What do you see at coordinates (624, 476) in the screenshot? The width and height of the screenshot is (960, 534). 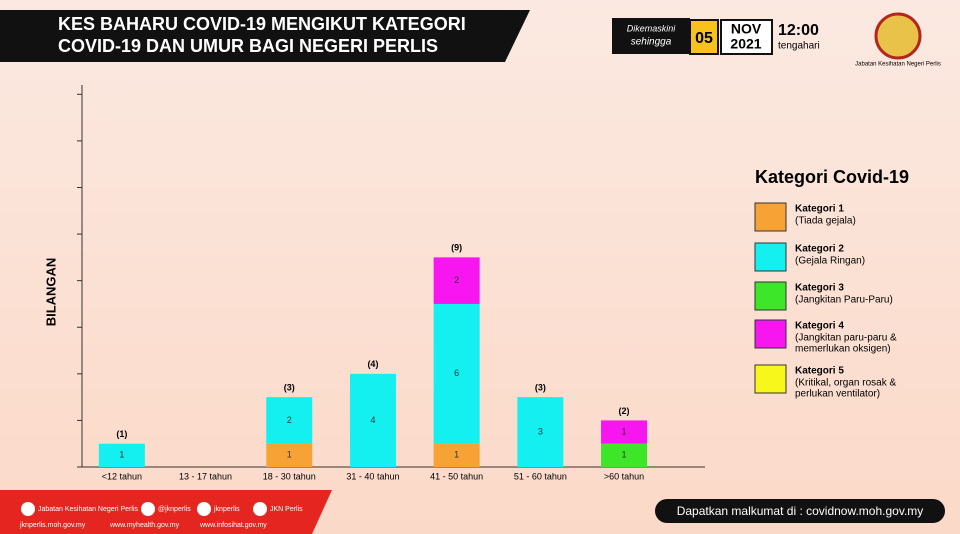 I see `x-tick-label: >60 tahun` at bounding box center [624, 476].